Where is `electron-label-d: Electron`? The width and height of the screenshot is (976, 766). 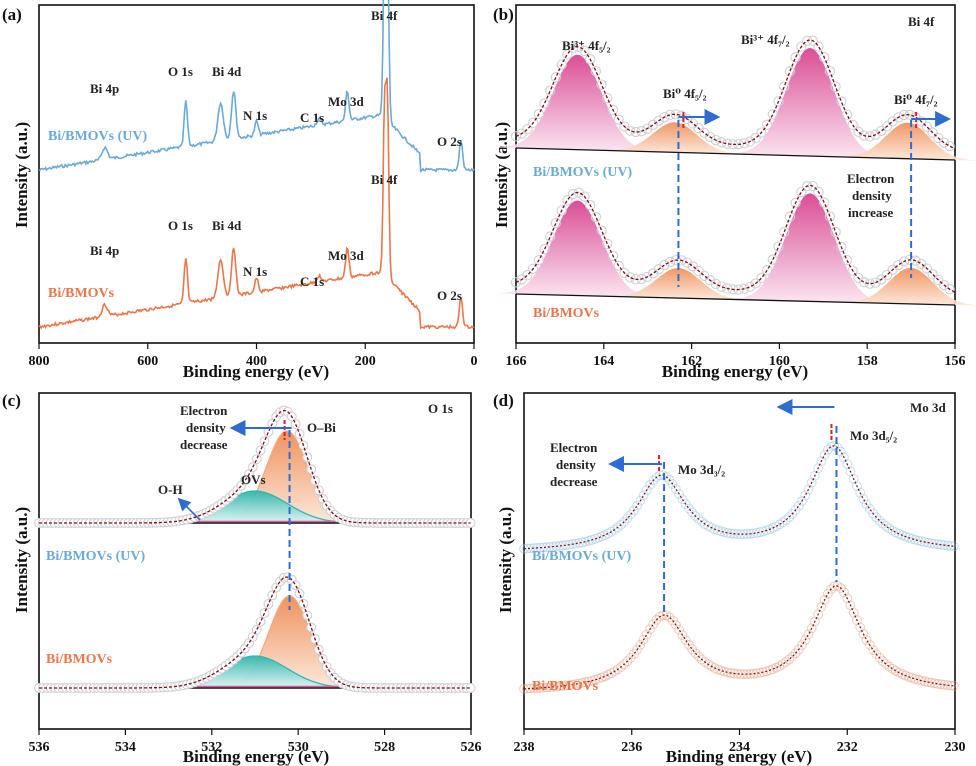 electron-label-d: Electron is located at coordinates (574, 447).